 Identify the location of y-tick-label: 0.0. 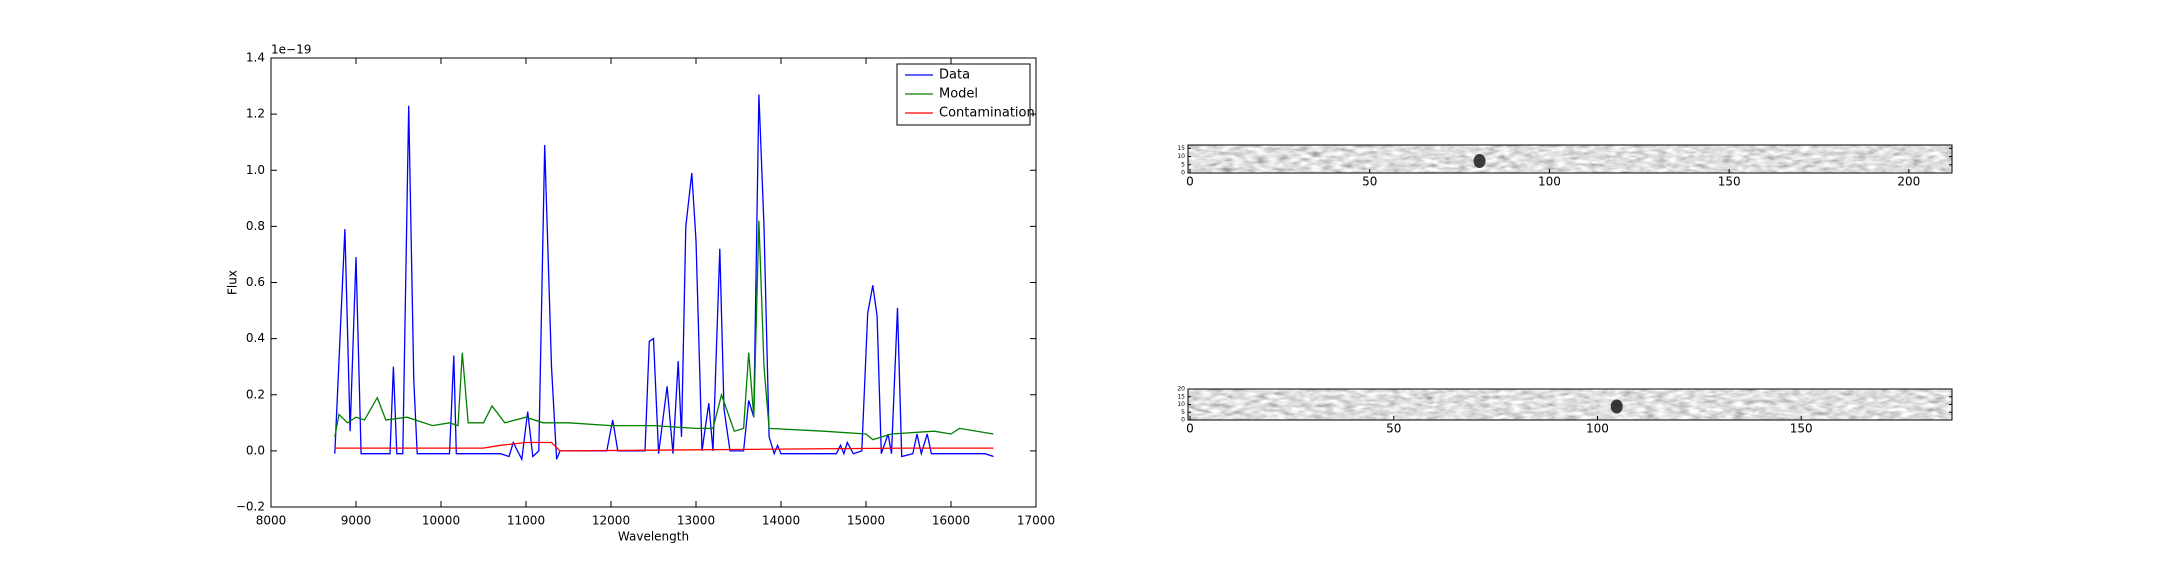
(255, 450).